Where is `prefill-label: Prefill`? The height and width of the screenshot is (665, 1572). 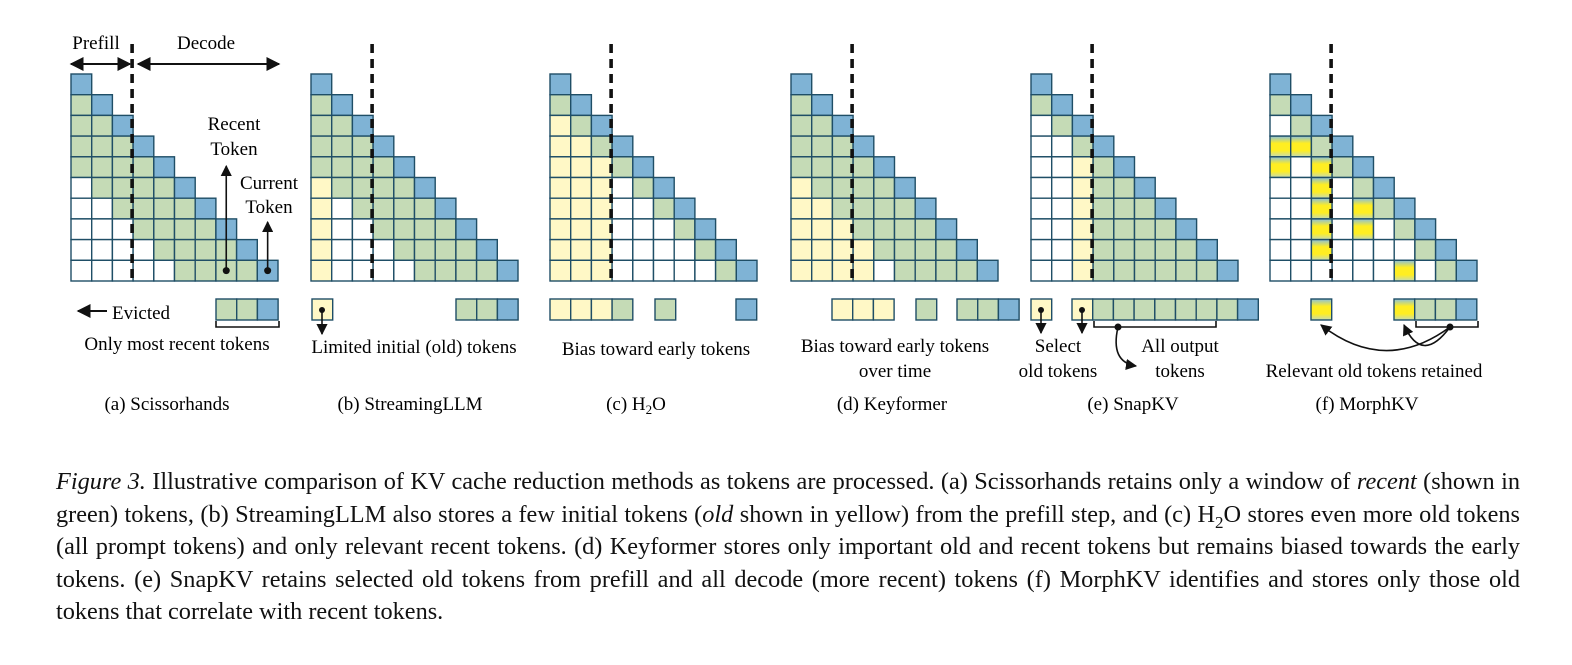 prefill-label: Prefill is located at coordinates (96, 43).